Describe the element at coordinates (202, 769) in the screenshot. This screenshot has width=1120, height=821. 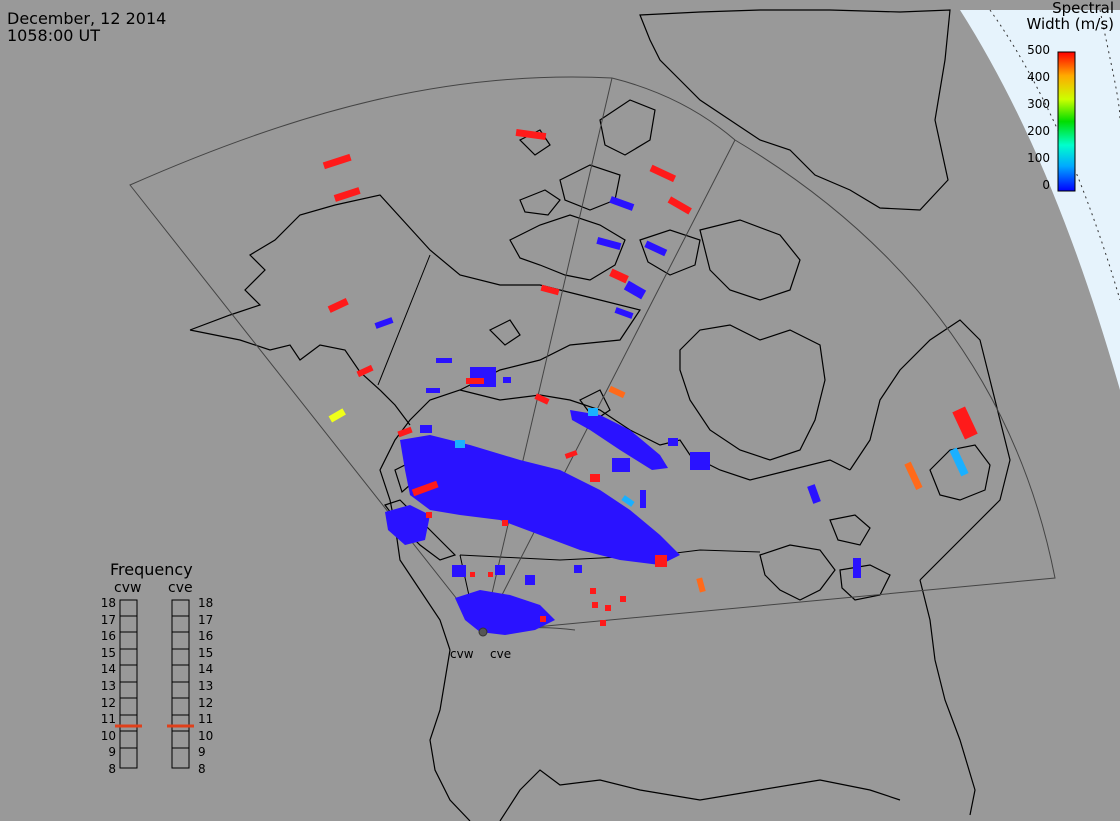
I see `frequency-tick-right: 8` at that location.